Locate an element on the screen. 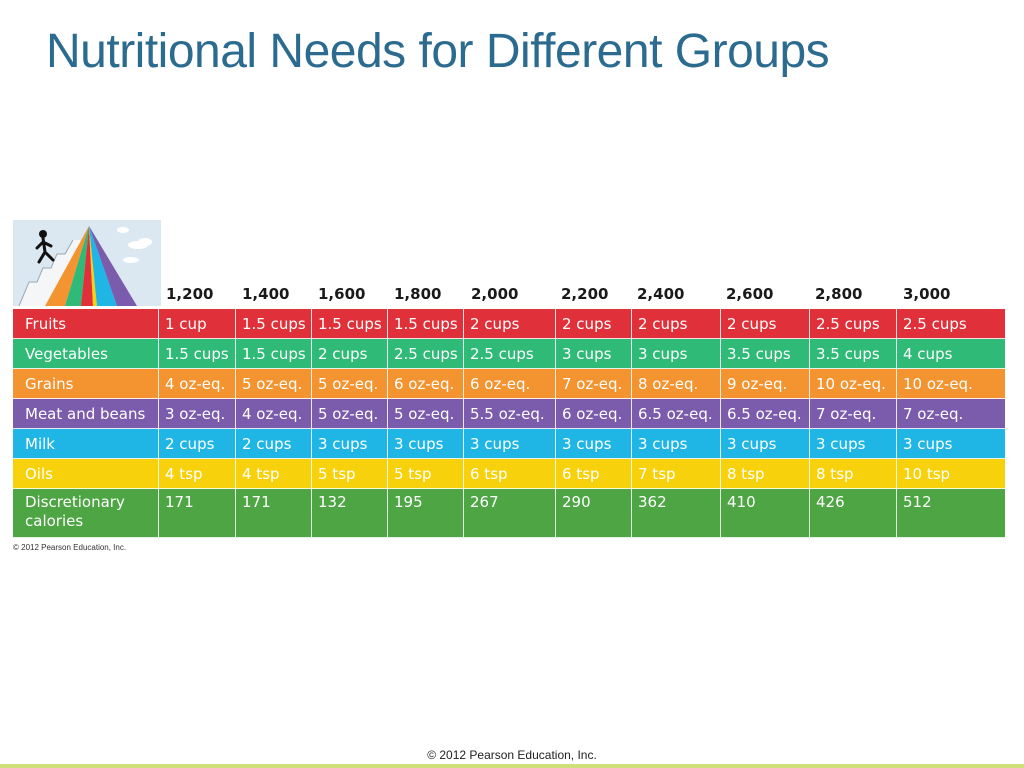  table-cell: 132 is located at coordinates (350, 513).